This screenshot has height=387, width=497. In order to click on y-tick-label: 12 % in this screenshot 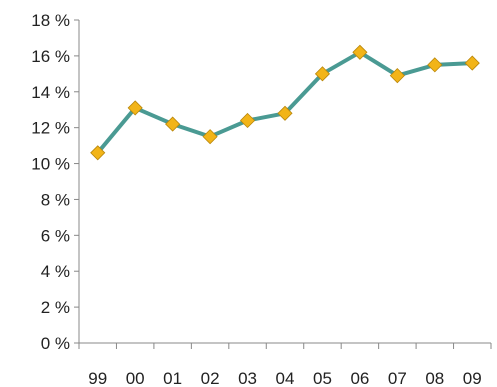, I will do `click(50, 128)`.